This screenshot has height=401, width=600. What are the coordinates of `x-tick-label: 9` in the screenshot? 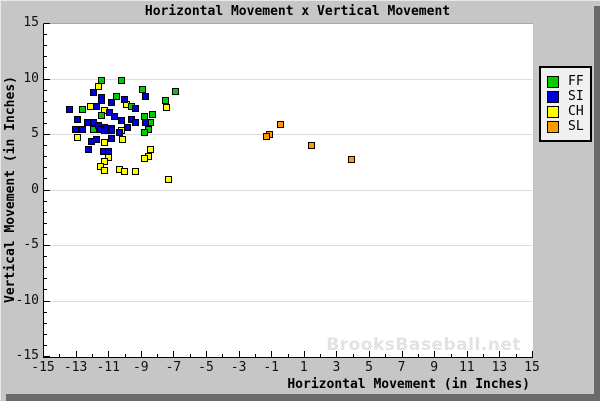 It's located at (434, 367).